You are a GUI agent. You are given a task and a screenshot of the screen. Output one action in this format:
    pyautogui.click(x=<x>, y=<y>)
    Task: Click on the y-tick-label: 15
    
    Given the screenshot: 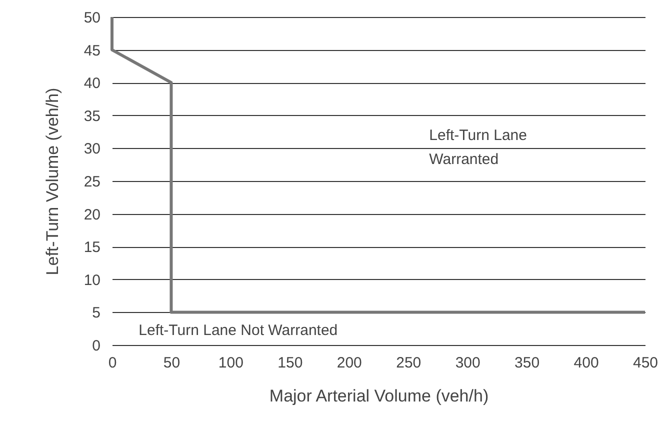 What is the action you would take?
    pyautogui.click(x=92, y=247)
    